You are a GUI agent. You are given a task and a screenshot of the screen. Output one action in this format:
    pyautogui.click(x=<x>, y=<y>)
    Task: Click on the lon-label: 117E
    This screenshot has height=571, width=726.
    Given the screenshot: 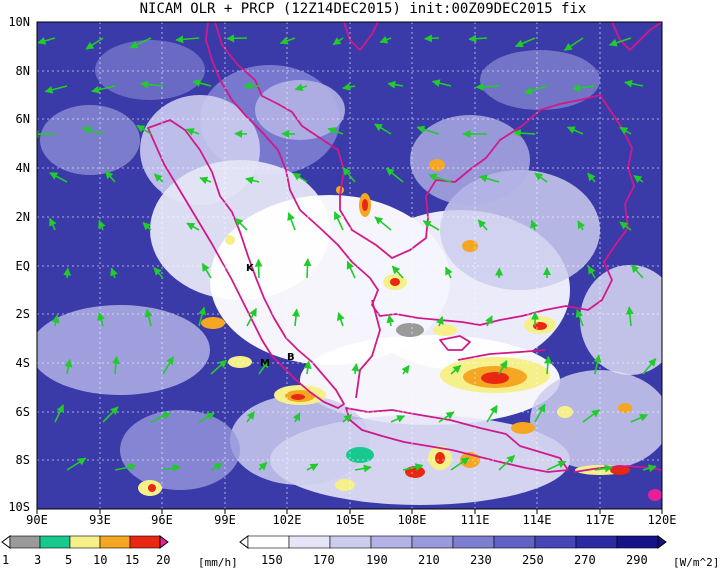 What is the action you would take?
    pyautogui.click(x=600, y=520)
    